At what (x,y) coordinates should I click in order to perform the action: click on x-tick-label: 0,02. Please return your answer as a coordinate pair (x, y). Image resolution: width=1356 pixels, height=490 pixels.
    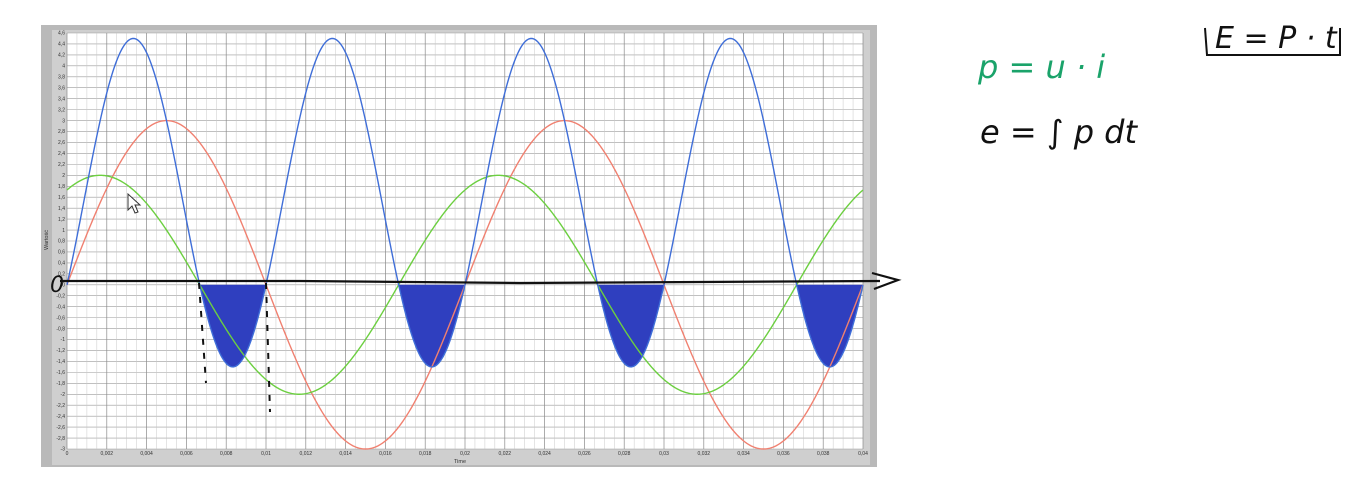
    Looking at the image, I should click on (465, 454).